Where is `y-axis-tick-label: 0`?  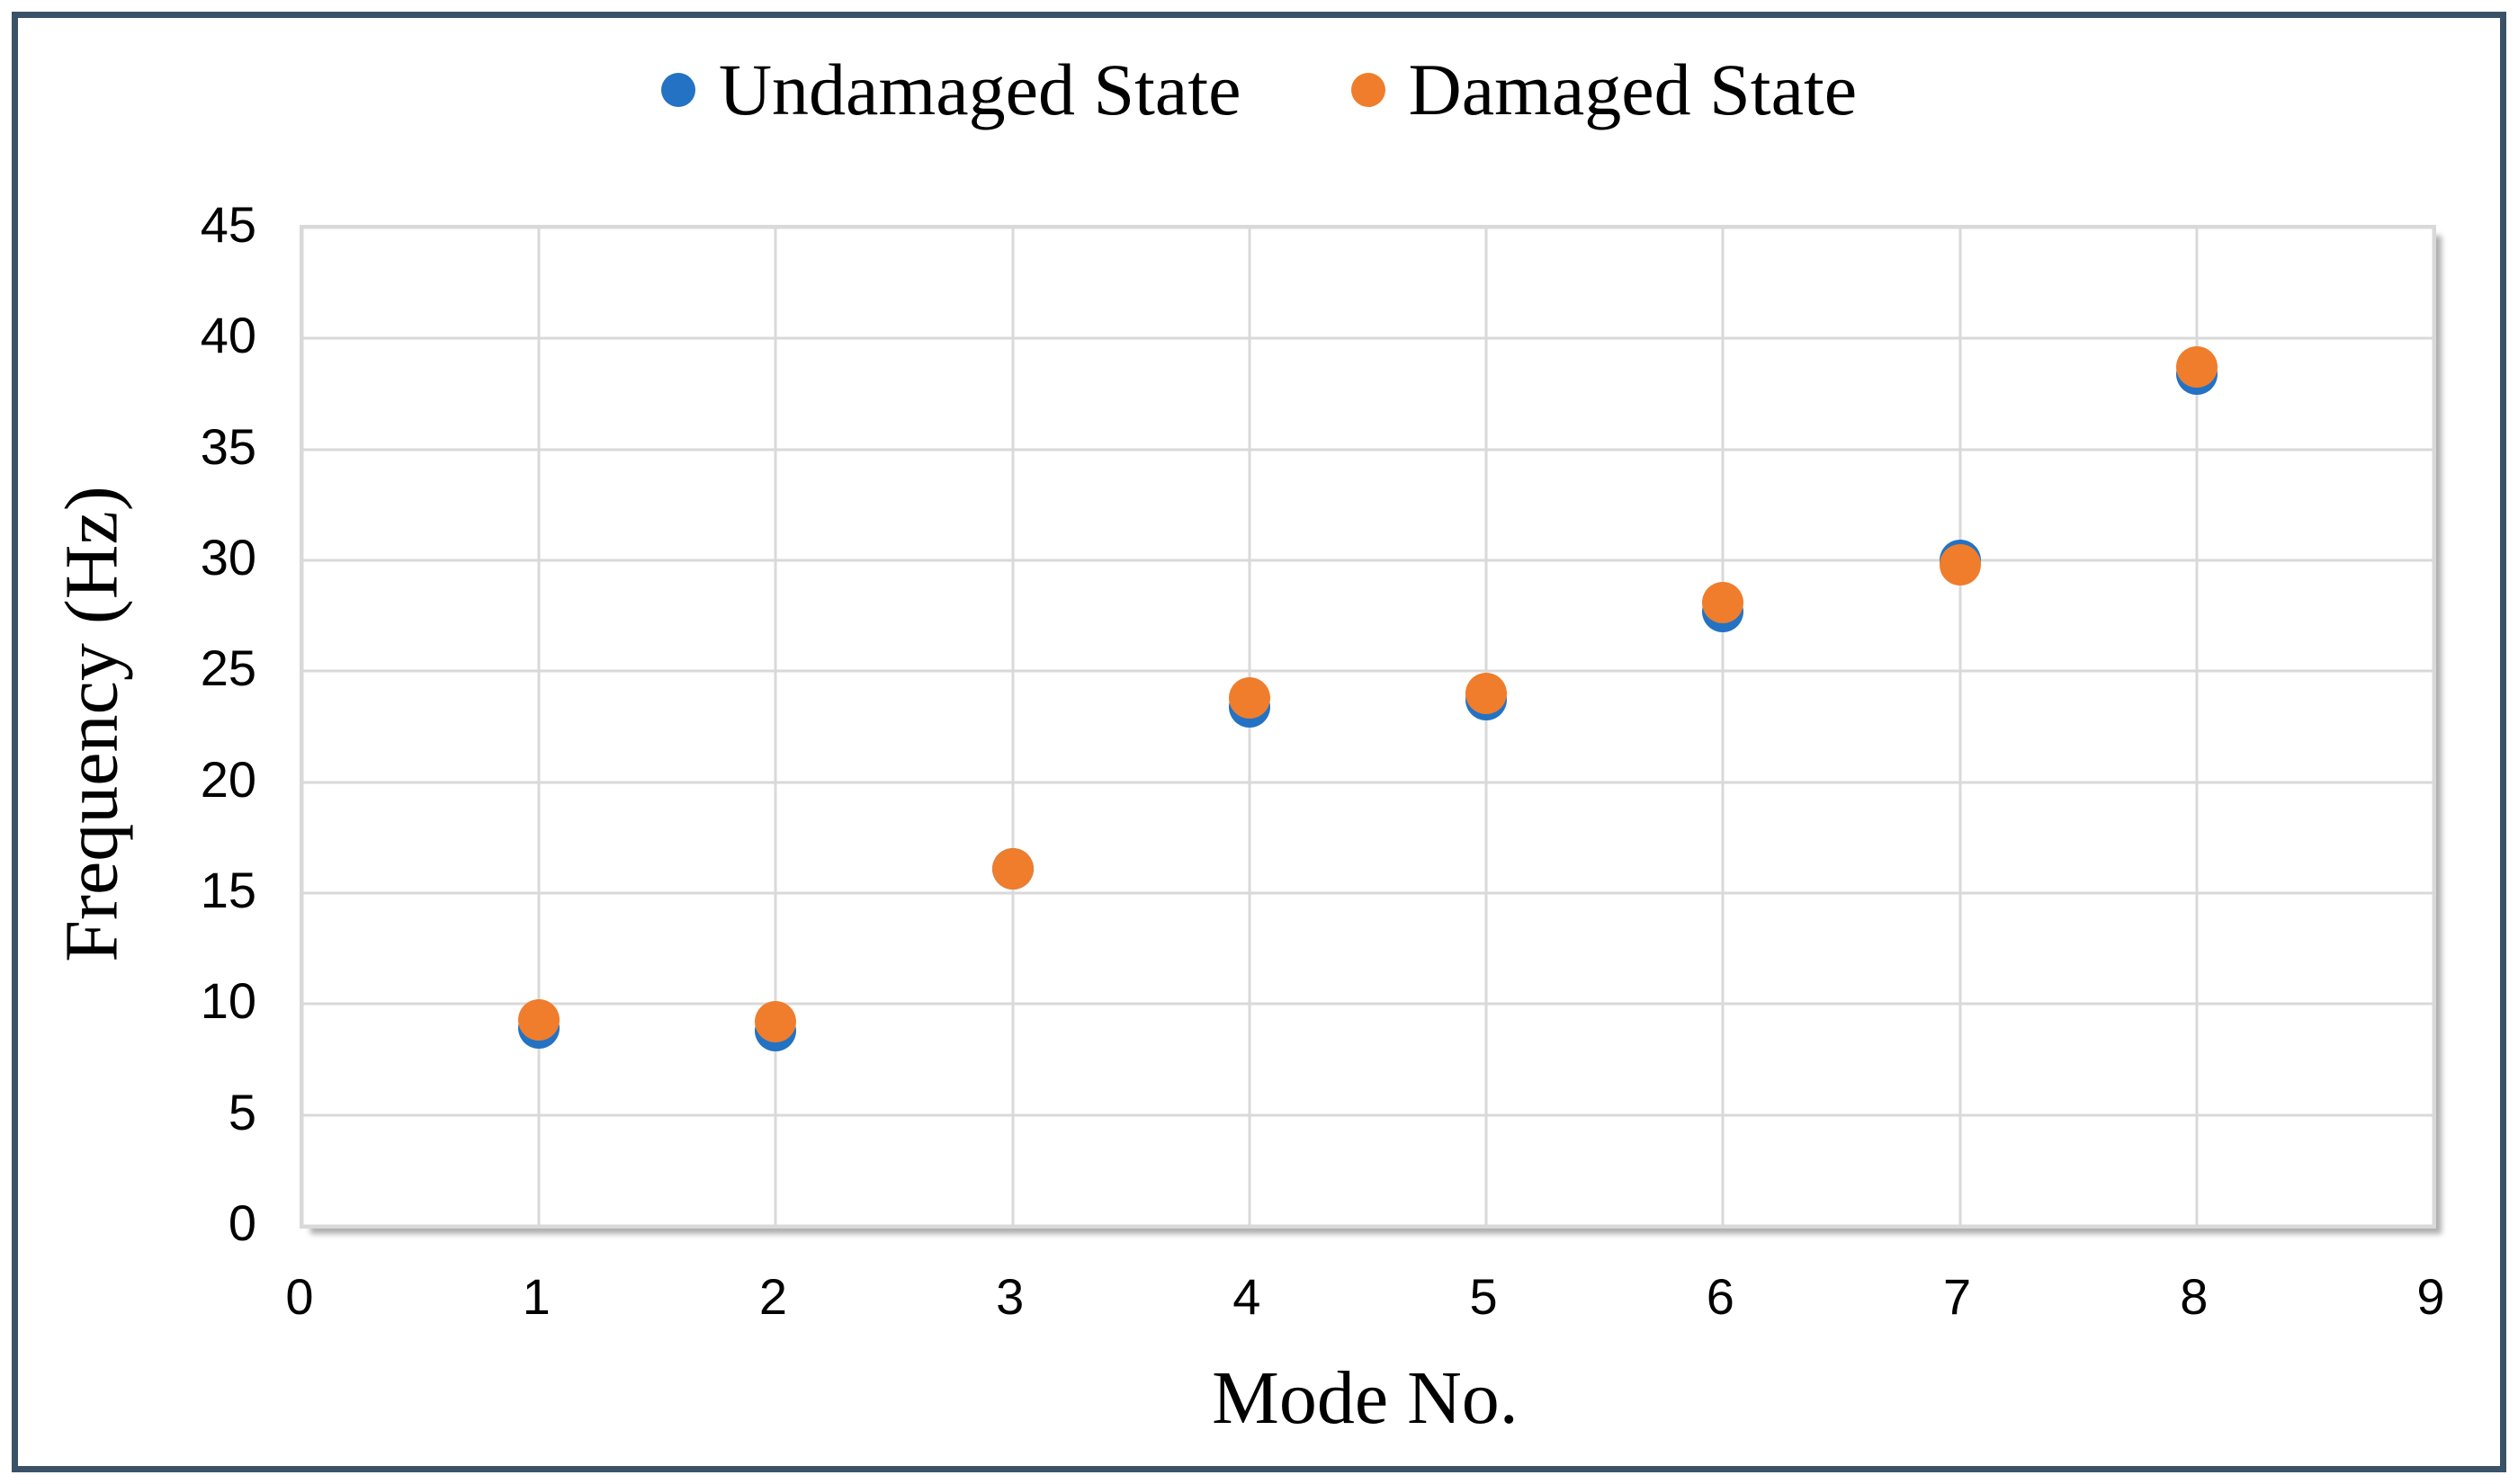 y-axis-tick-label: 0 is located at coordinates (242, 1222).